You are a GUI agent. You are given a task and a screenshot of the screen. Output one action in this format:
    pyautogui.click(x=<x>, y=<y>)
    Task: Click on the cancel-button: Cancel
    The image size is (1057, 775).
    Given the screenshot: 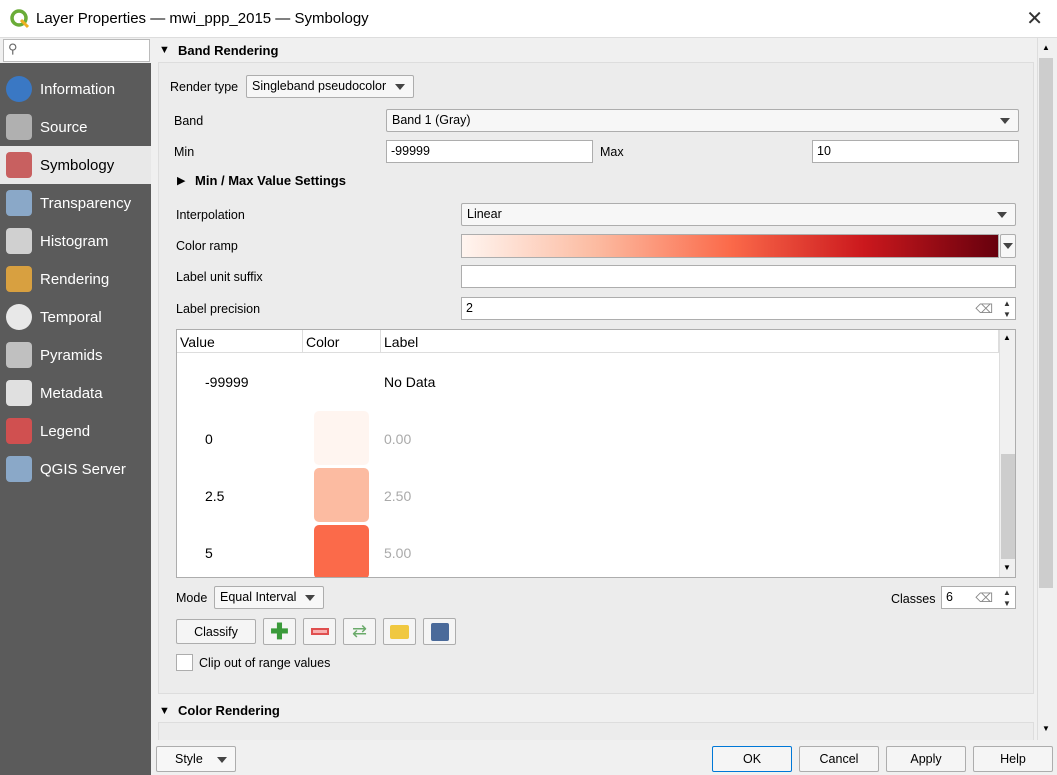 What is the action you would take?
    pyautogui.click(x=839, y=759)
    